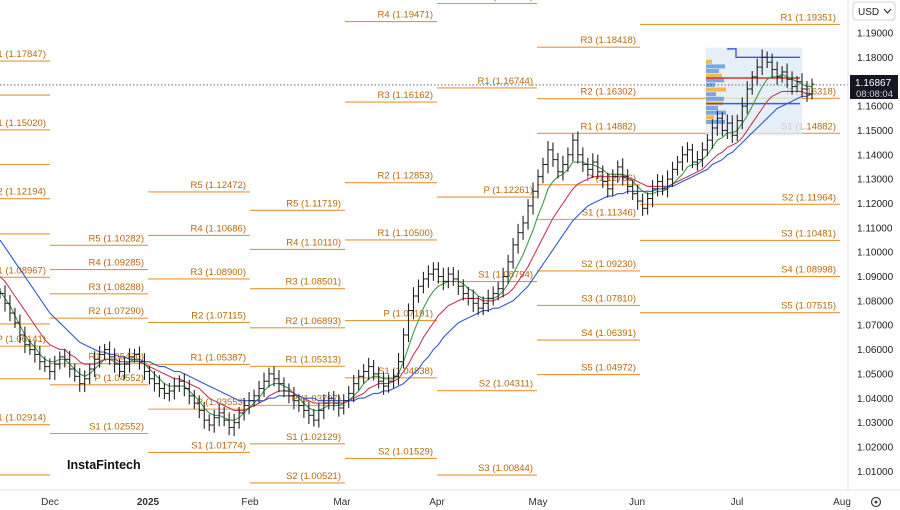 The width and height of the screenshot is (900, 510). I want to click on settings-button, so click(876, 502).